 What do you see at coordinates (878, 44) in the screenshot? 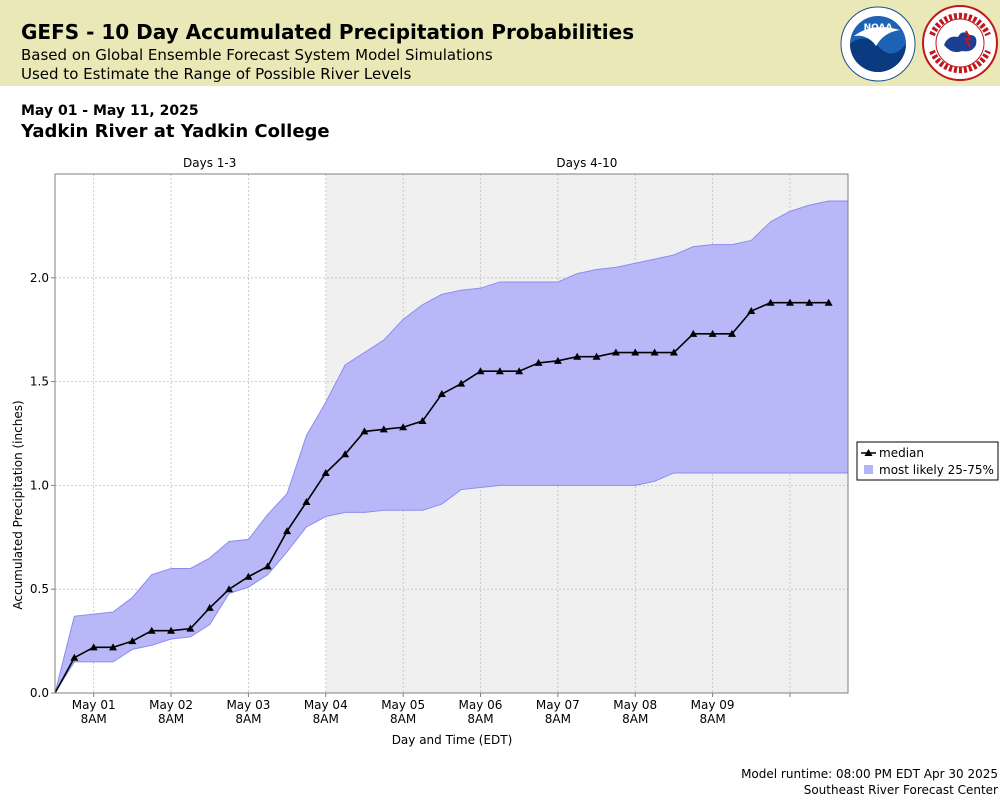
I see `noaa-logo: NOAA` at bounding box center [878, 44].